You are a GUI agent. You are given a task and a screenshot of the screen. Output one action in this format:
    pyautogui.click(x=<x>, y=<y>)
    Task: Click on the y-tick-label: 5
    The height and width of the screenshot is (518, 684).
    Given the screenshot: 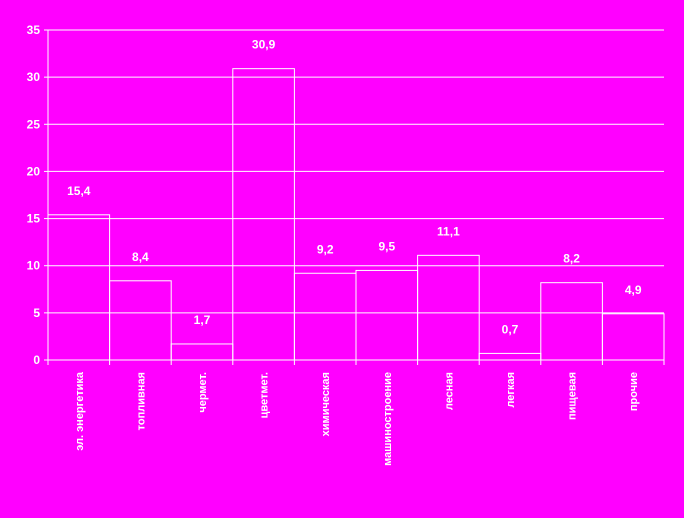 What is the action you would take?
    pyautogui.click(x=36, y=313)
    